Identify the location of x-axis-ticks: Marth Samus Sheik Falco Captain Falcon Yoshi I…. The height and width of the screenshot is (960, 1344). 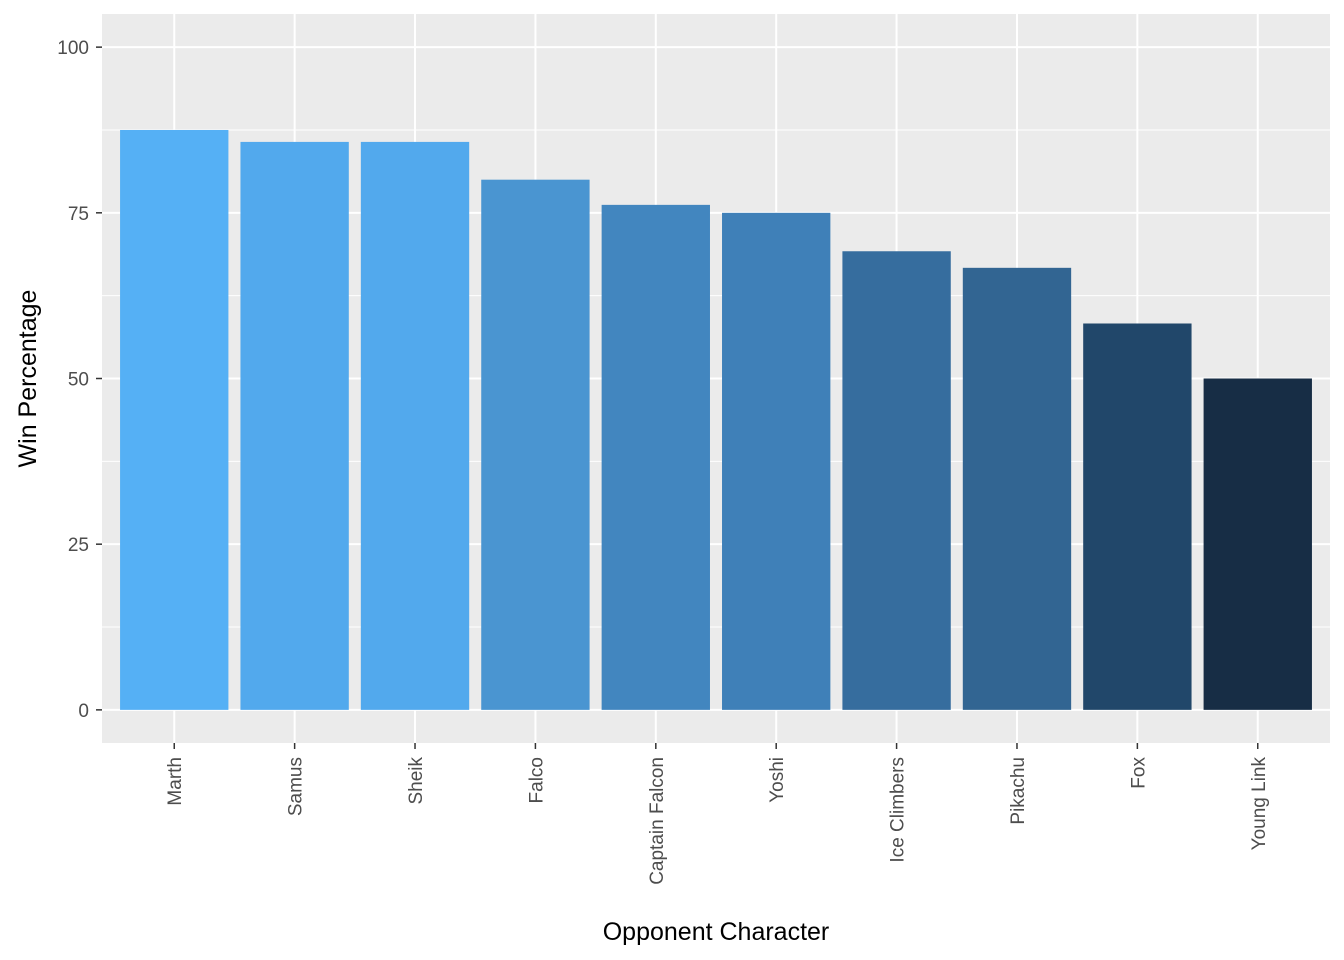
(717, 814).